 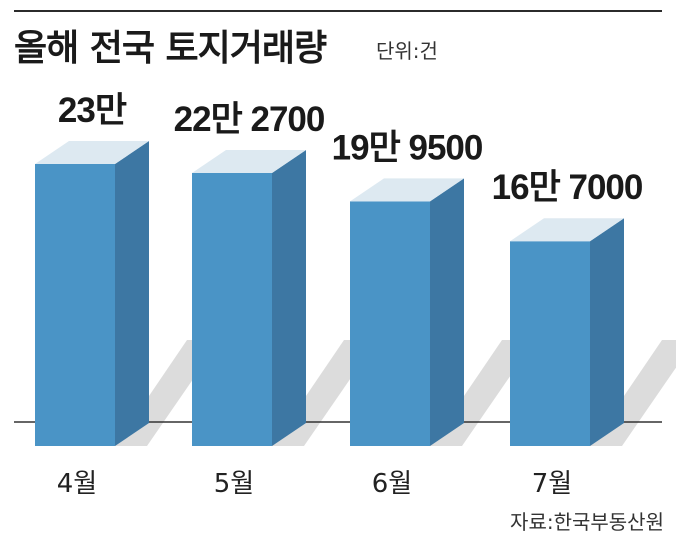 I want to click on category-label: 7월, so click(x=552, y=484).